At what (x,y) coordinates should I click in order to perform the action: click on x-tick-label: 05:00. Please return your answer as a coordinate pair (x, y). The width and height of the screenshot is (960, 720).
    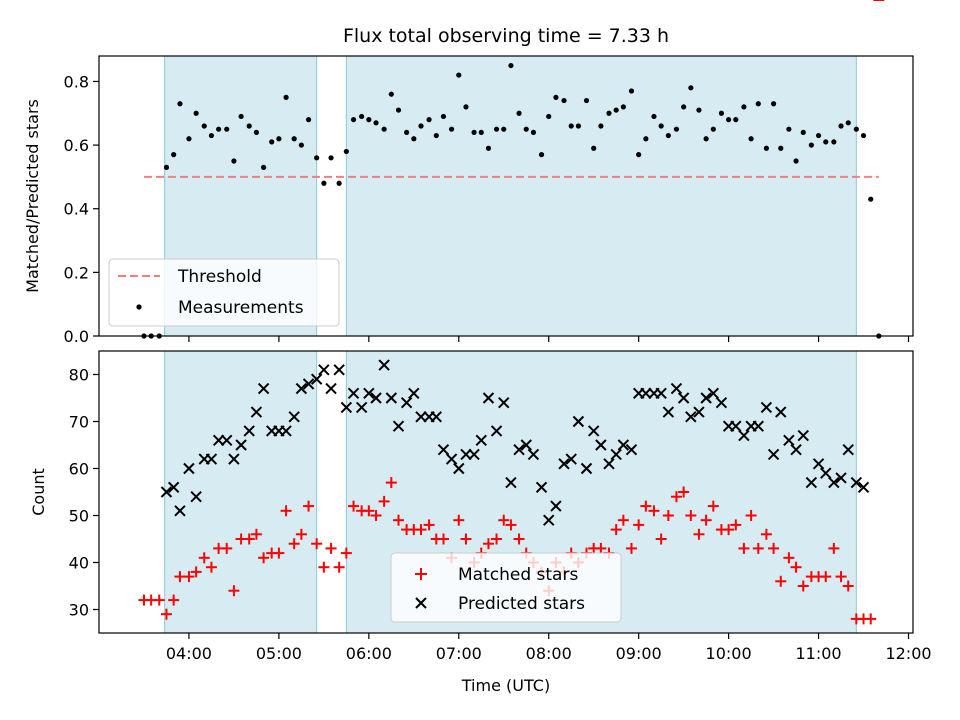
    Looking at the image, I should click on (279, 653).